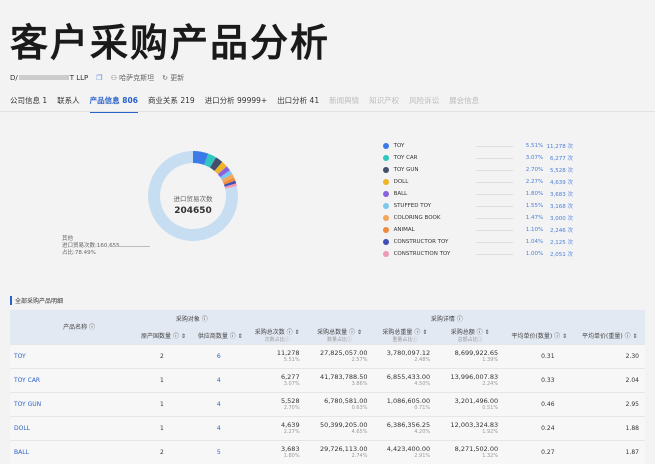 Image resolution: width=655 pixels, height=464 pixels. I want to click on legend-item: TOY CAR 3.07% 6,277 次, so click(478, 158).